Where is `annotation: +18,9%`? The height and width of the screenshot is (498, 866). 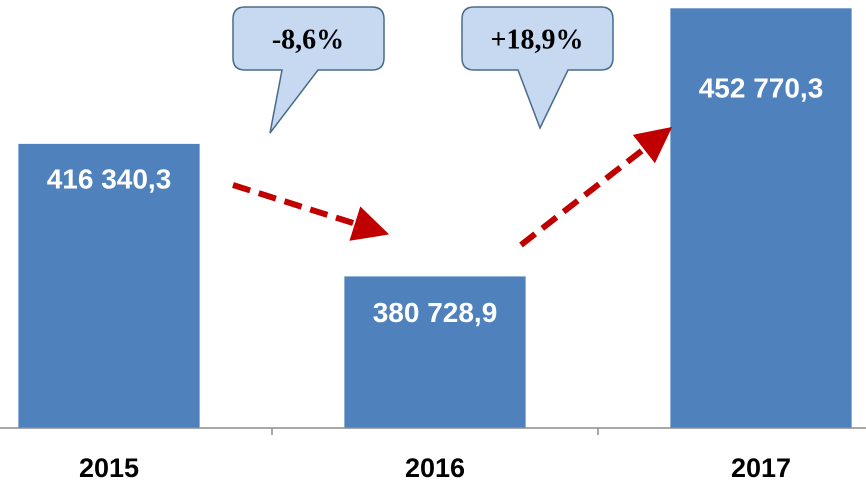 annotation: +18,9% is located at coordinates (537, 39).